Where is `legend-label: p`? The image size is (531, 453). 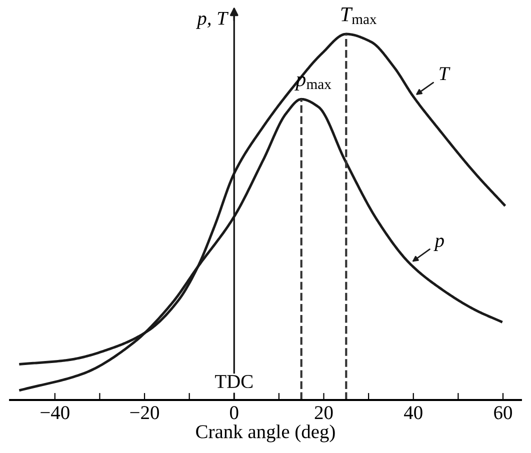 legend-label: p is located at coordinates (439, 244).